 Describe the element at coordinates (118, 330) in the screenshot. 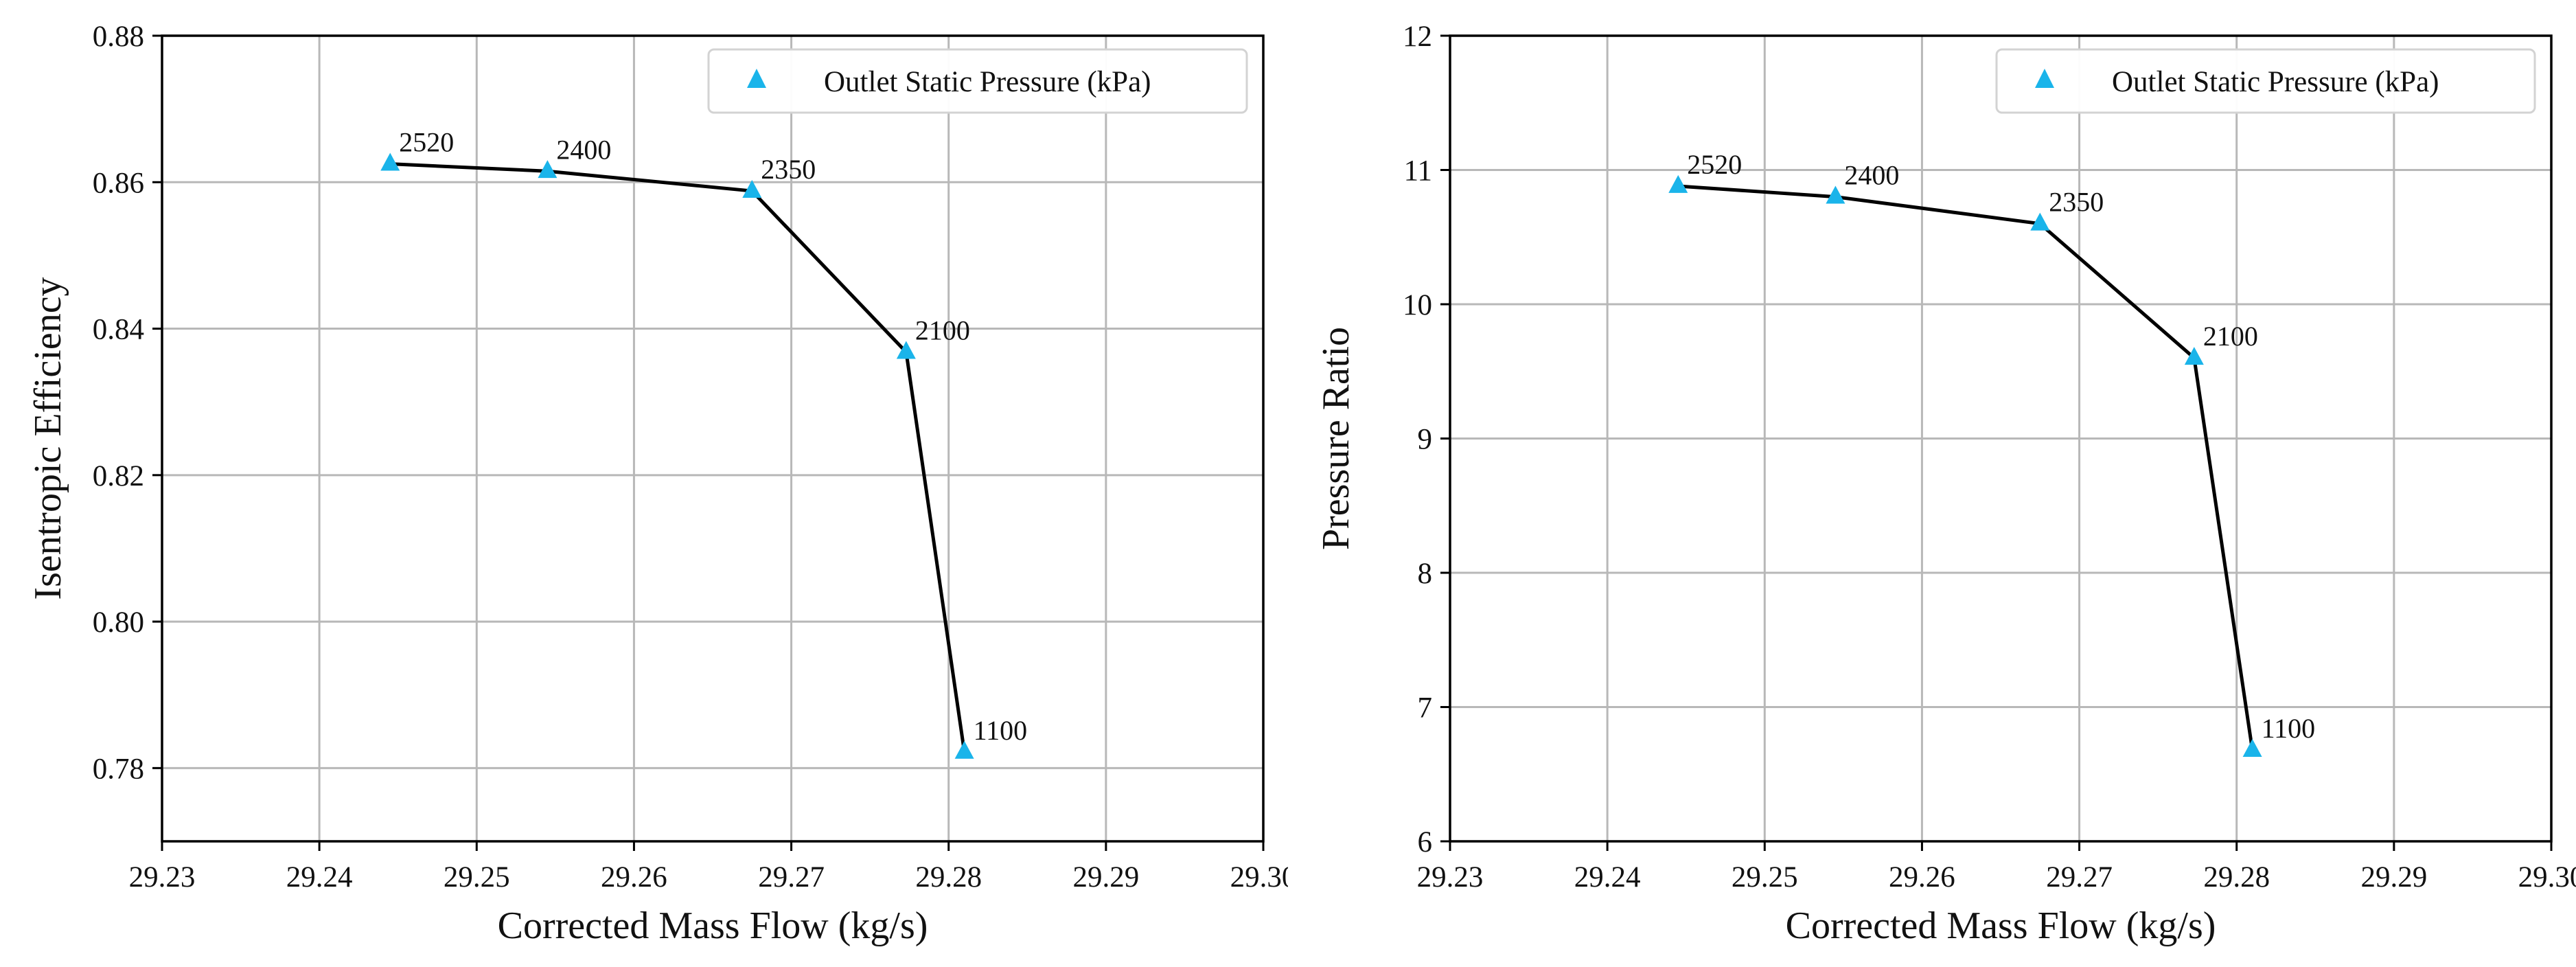

I see `y-tick-label: 0.84` at that location.